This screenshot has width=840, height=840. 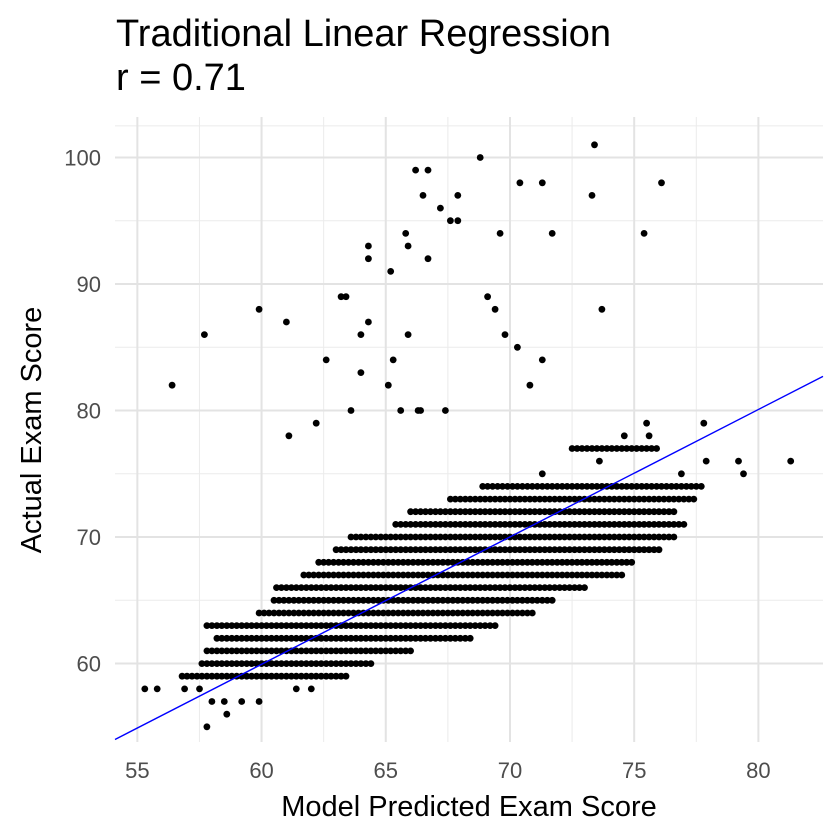 I want to click on y-axis-ticks: 60 70 80 90 100, so click(x=82, y=410).